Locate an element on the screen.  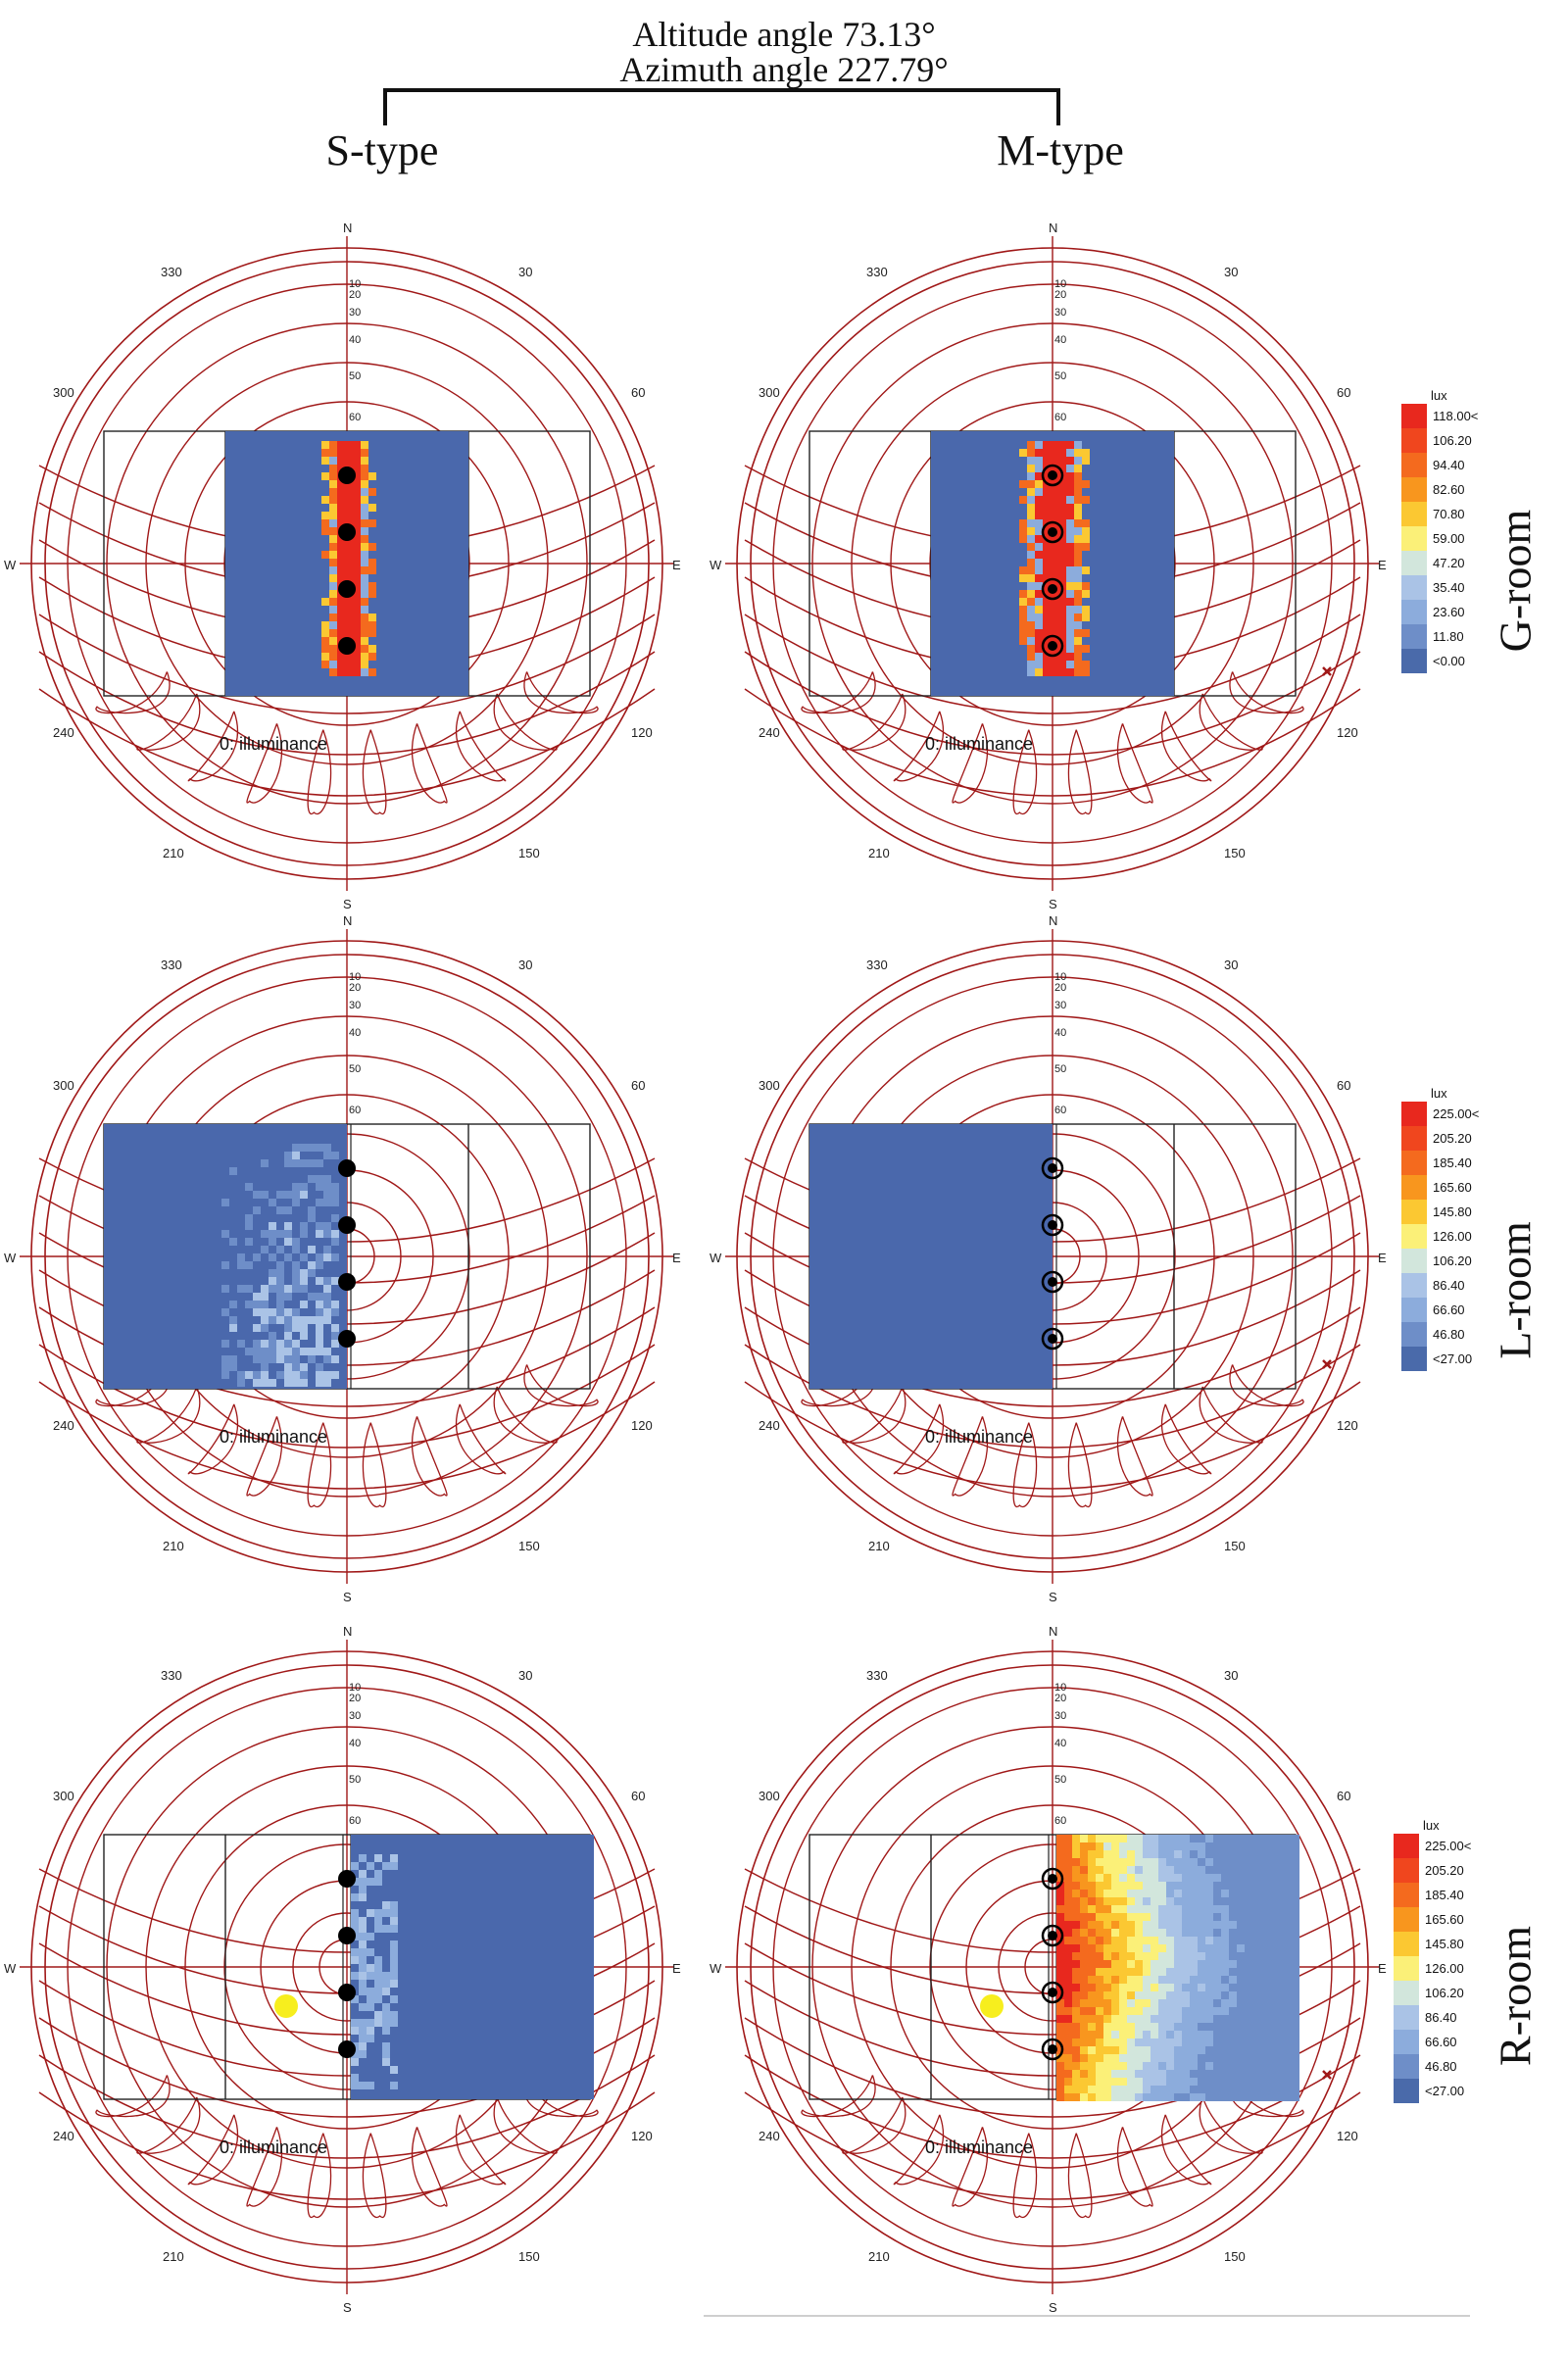
legend-label: 86.40 is located at coordinates (1441, 2017).